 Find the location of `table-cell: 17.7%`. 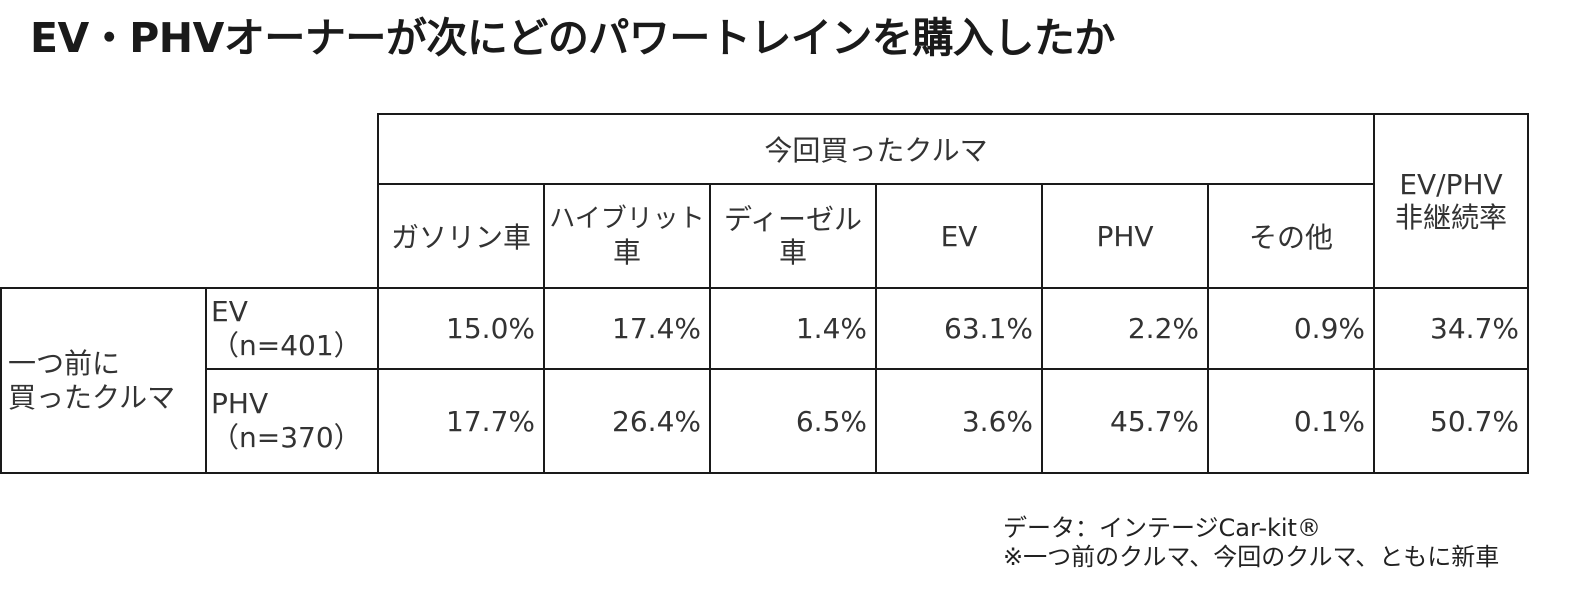

table-cell: 17.7% is located at coordinates (490, 421).